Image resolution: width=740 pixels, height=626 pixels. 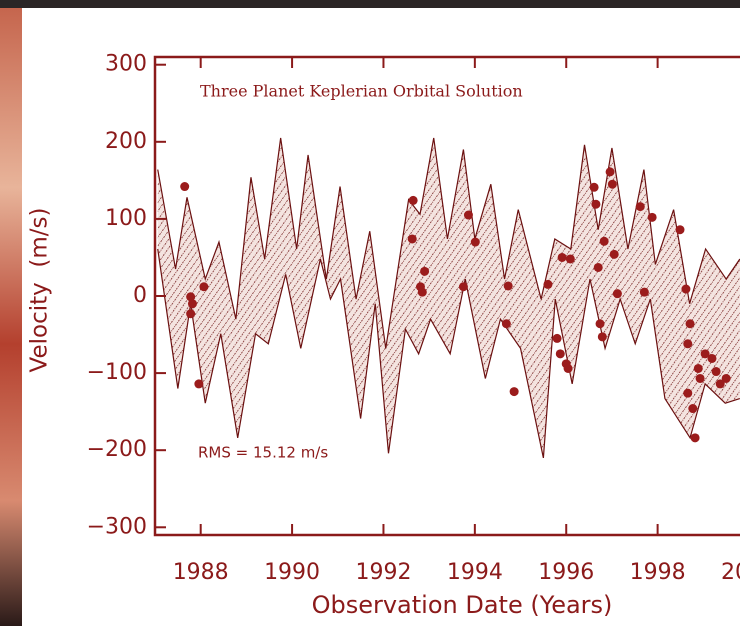 I want to click on y-tick-label: 0, so click(x=140, y=295).